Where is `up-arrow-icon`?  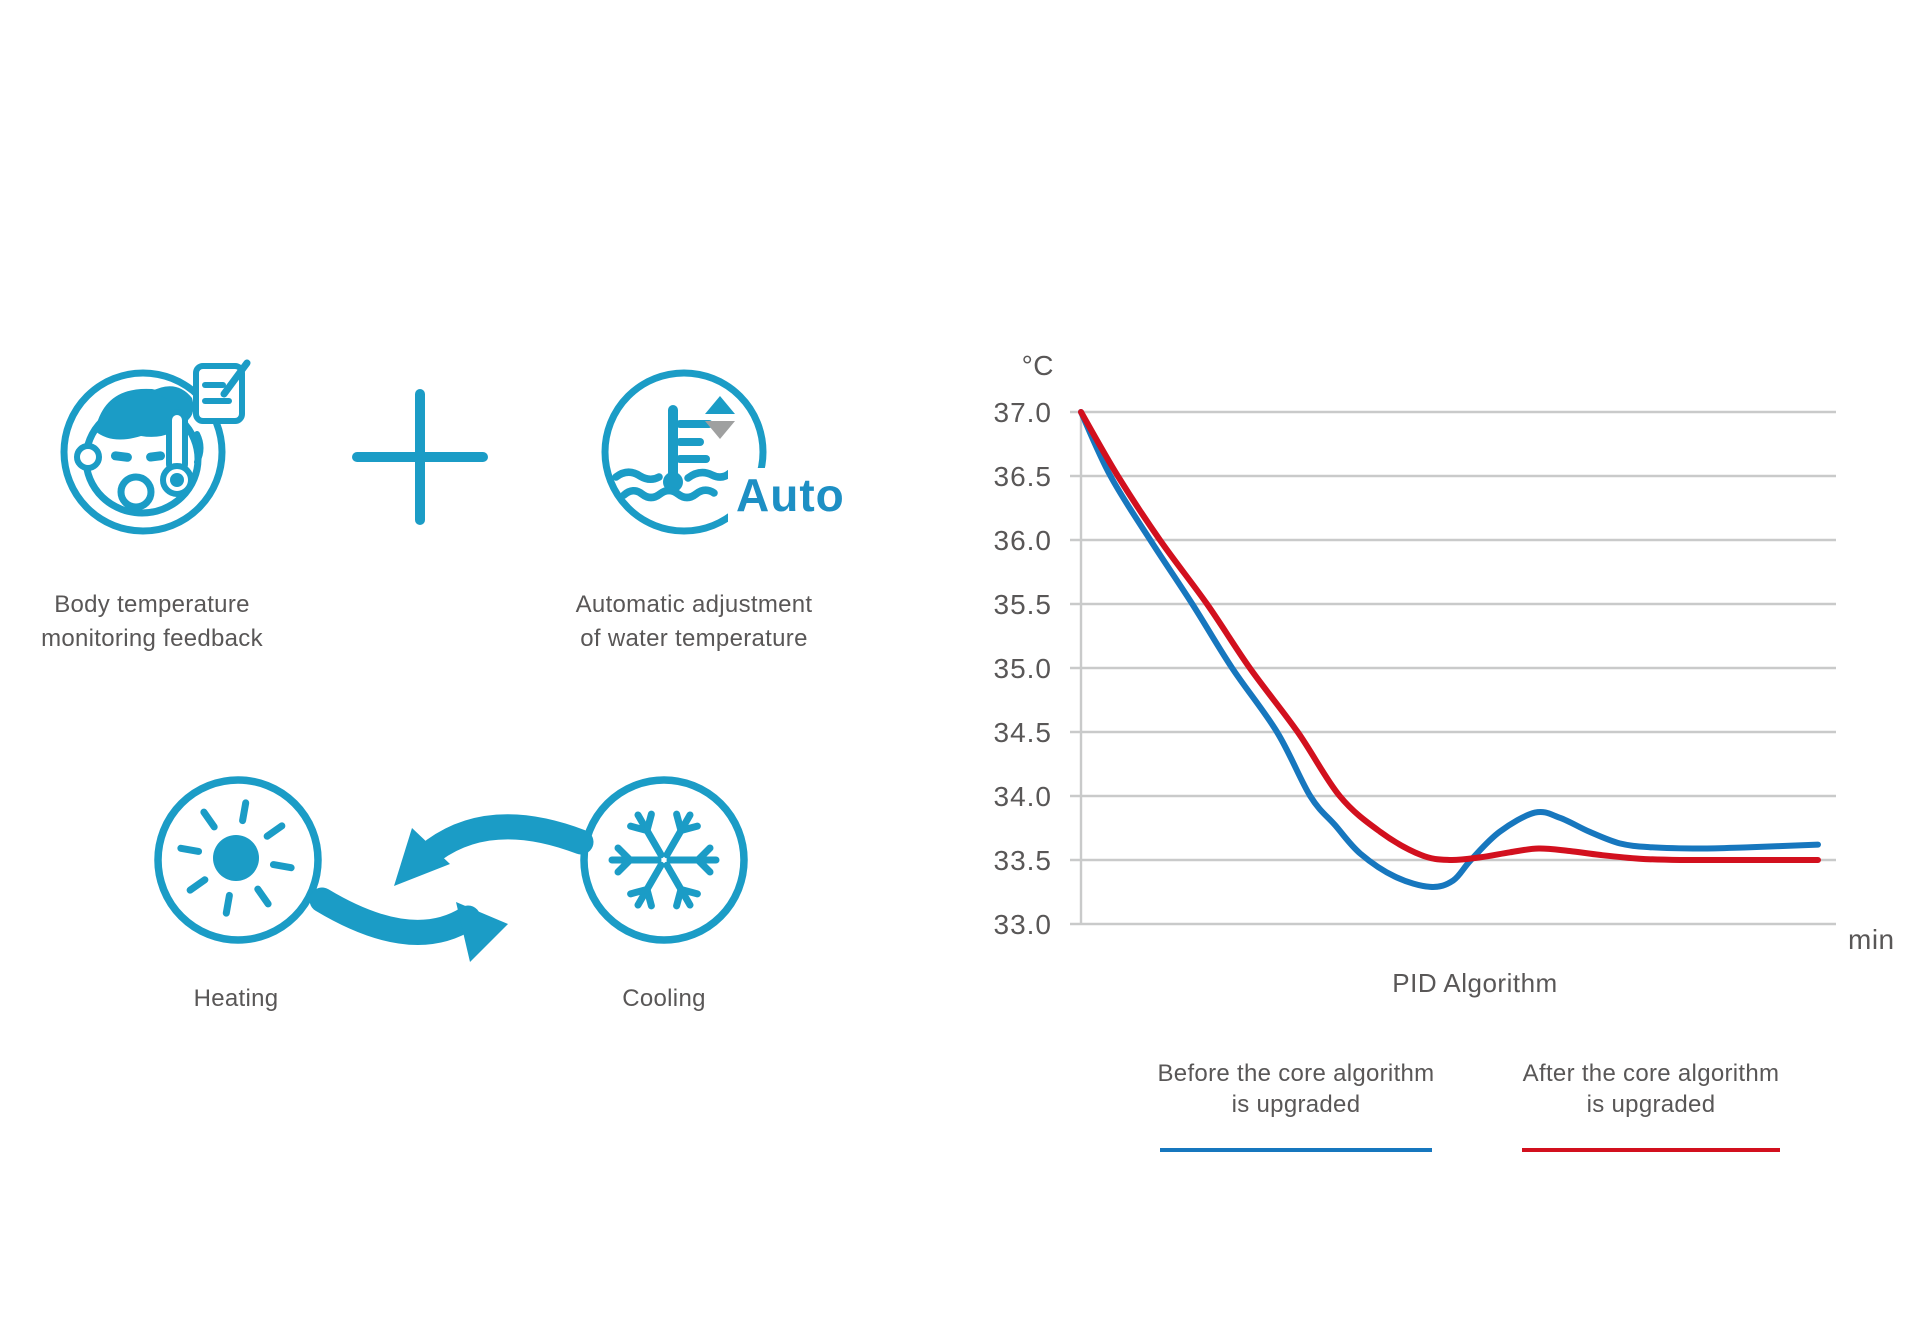 up-arrow-icon is located at coordinates (720, 405).